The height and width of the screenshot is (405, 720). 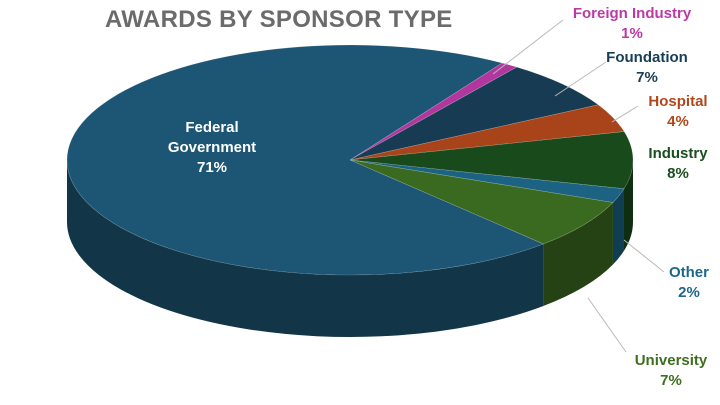 What do you see at coordinates (671, 360) in the screenshot?
I see `category-label: University` at bounding box center [671, 360].